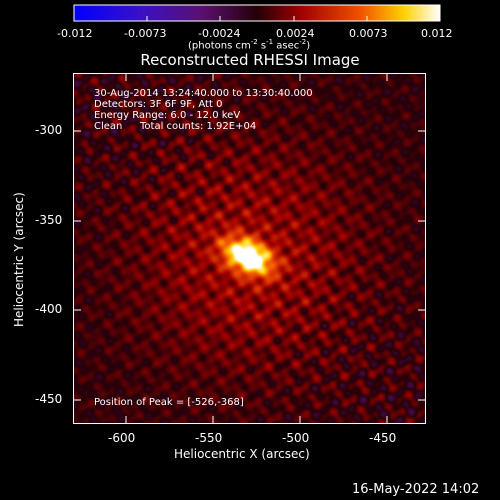 The width and height of the screenshot is (500, 500). Describe the element at coordinates (203, 93) in the screenshot. I see `info-time-range: 30-Aug-2014 13:24:40.000 to 13:30:40.000` at that location.